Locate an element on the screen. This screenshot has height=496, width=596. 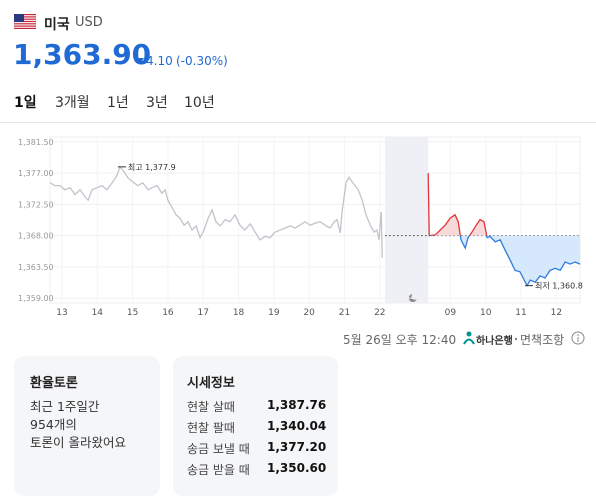
x-tick-label: 14 is located at coordinates (98, 313).